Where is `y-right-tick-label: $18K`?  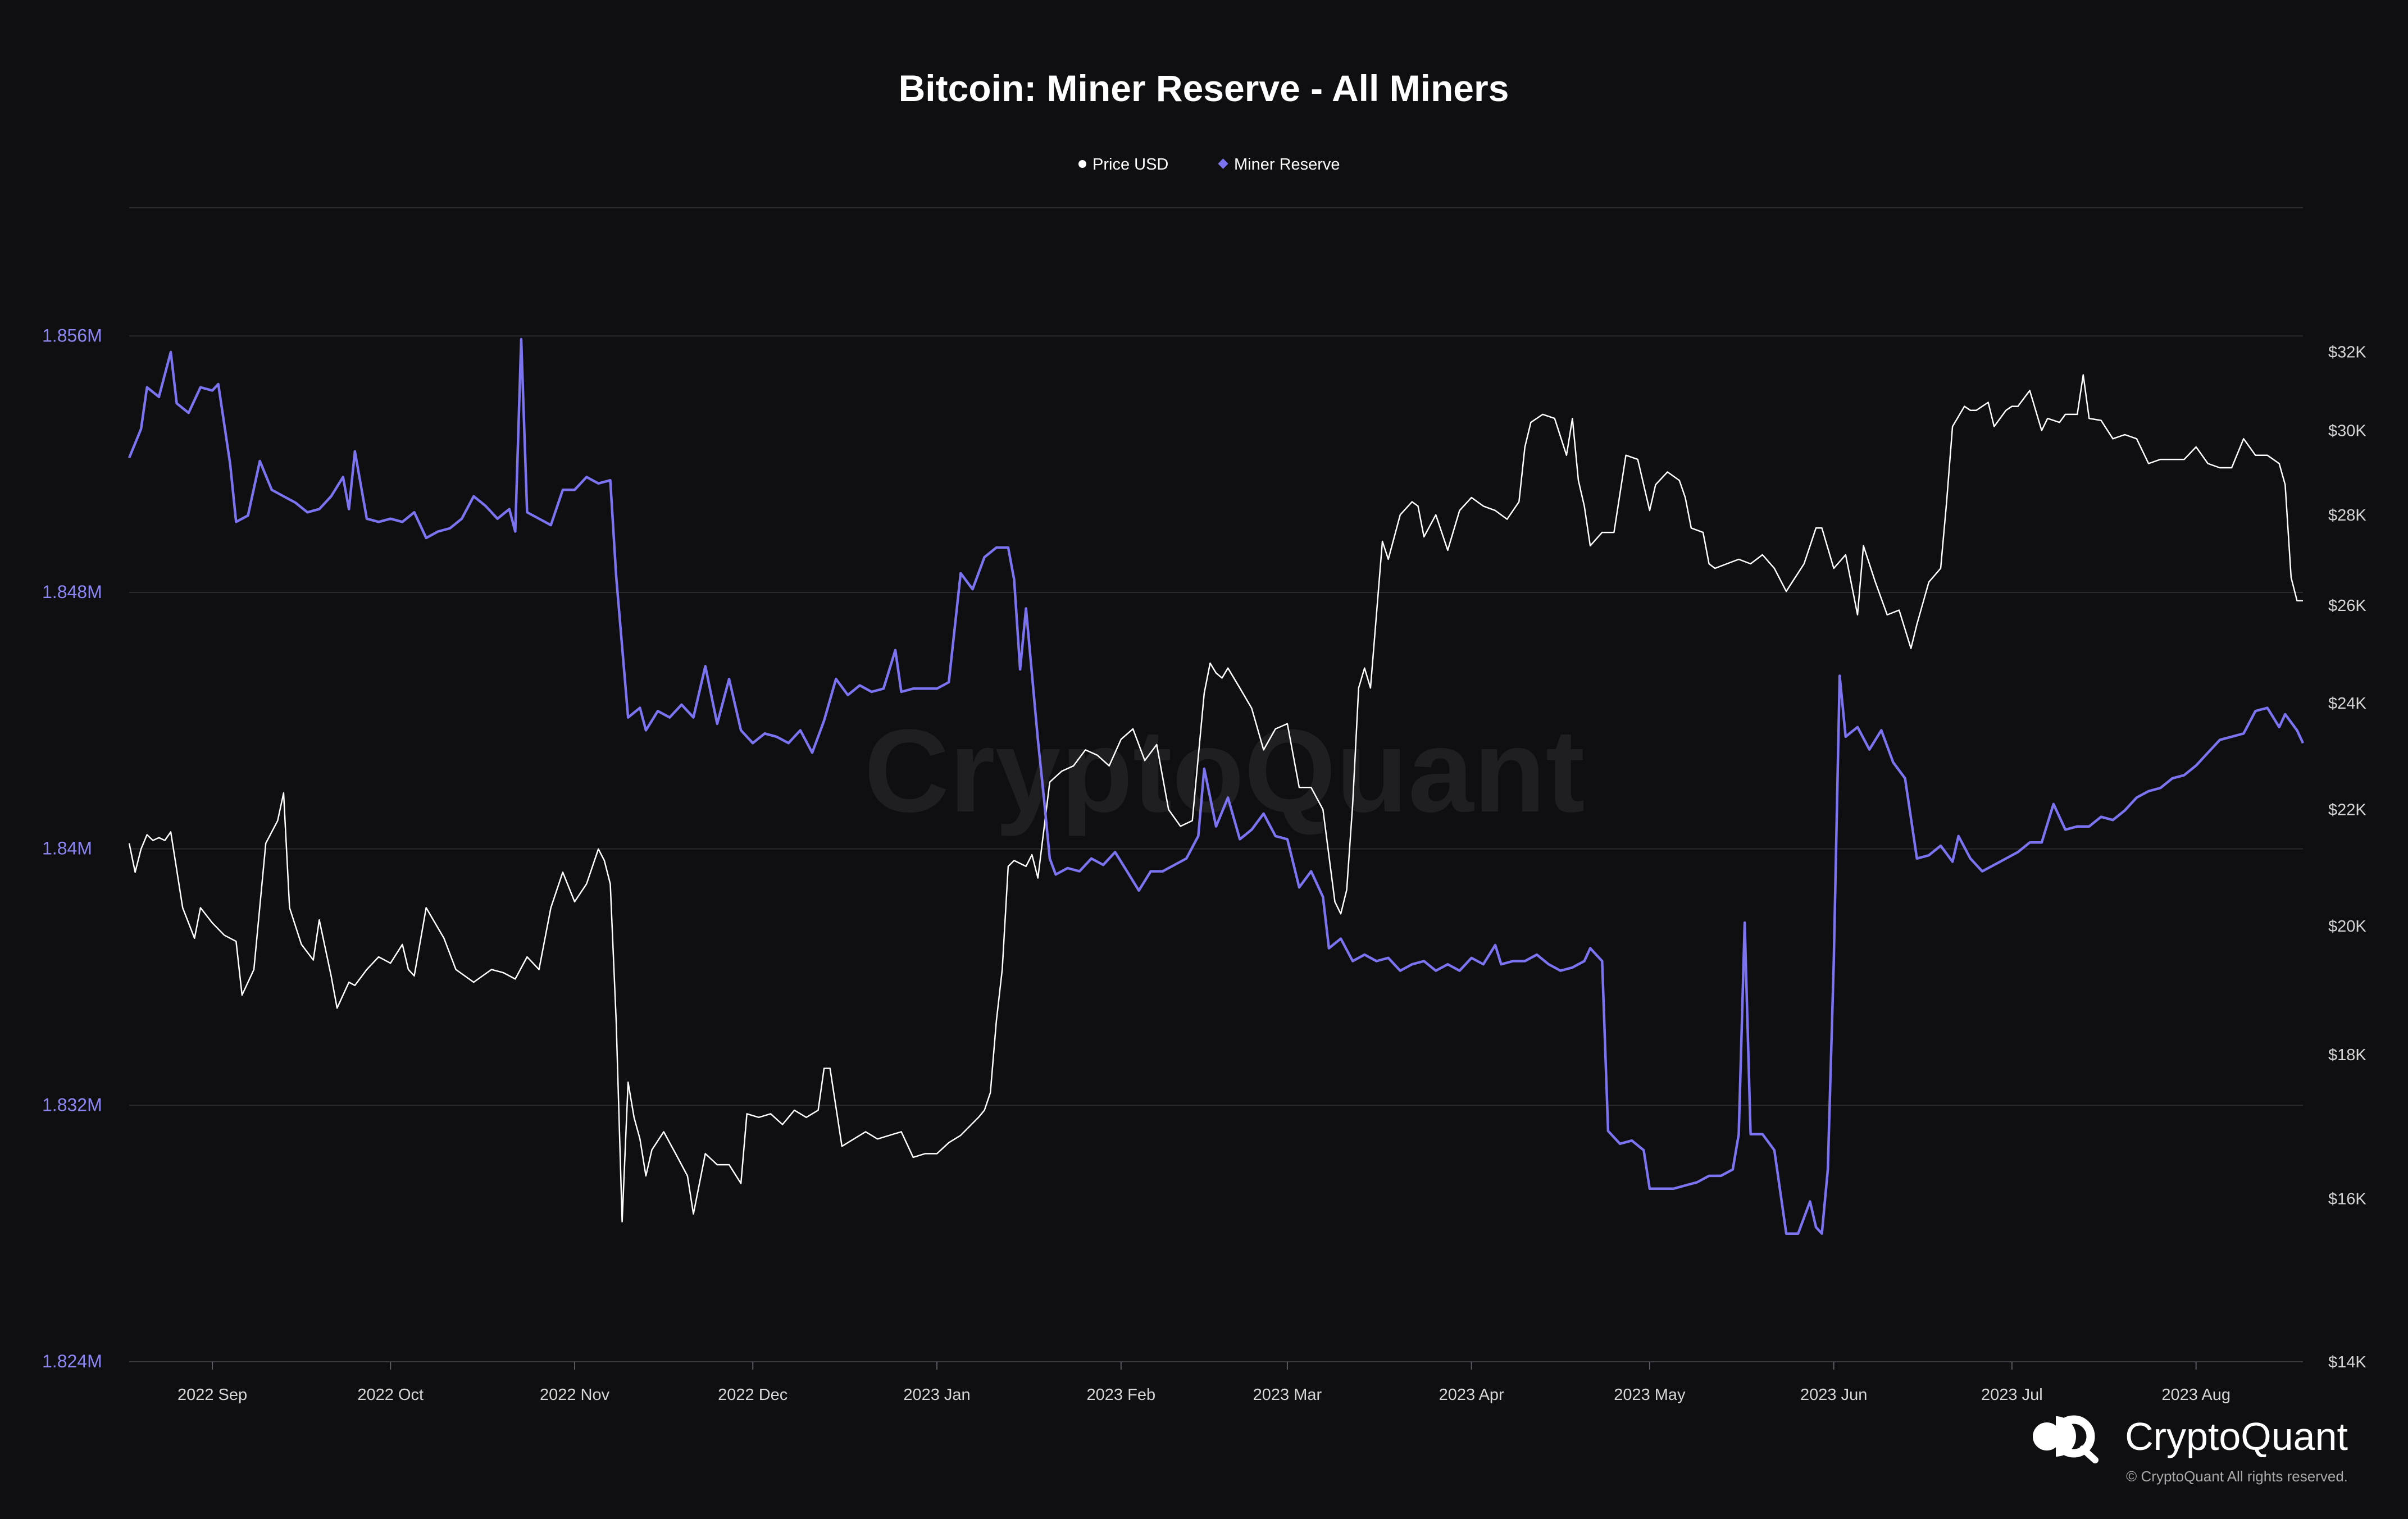 y-right-tick-label: $18K is located at coordinates (2347, 1055).